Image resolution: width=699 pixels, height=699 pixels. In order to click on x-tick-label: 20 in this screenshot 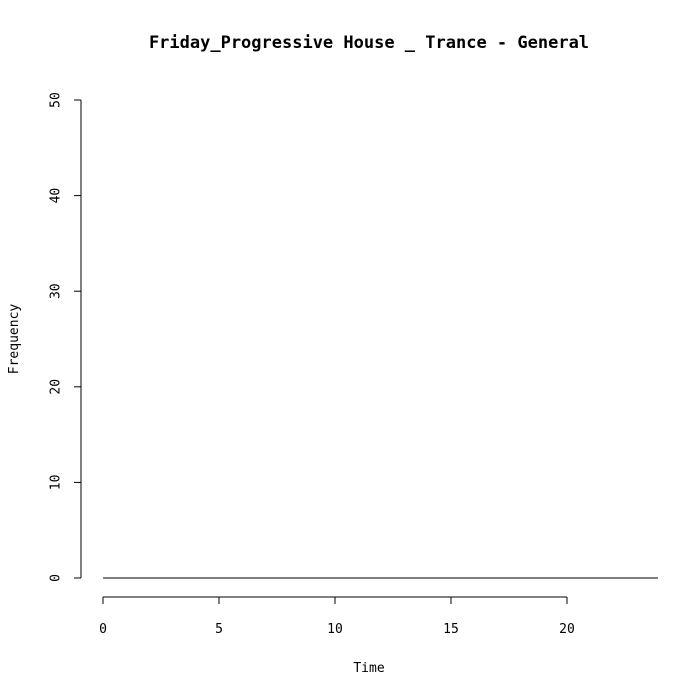, I will do `click(567, 629)`.